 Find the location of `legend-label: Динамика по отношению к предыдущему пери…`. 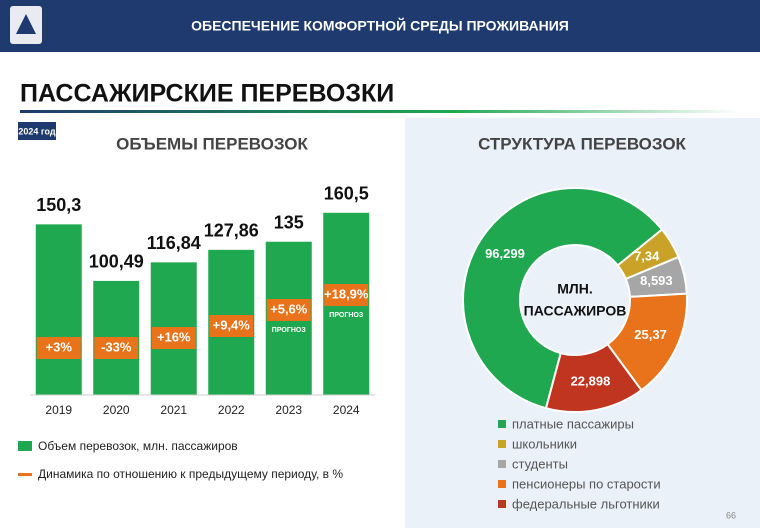

legend-label: Динамика по отношению к предыдущему пери… is located at coordinates (190, 474).